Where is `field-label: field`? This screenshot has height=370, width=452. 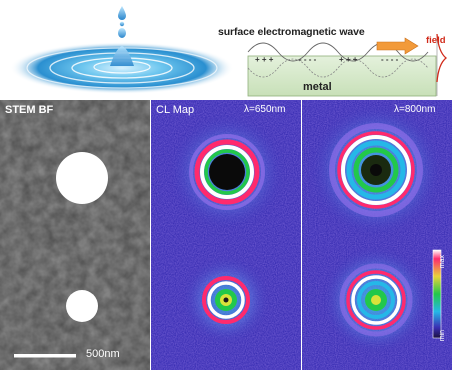 field-label: field is located at coordinates (436, 40).